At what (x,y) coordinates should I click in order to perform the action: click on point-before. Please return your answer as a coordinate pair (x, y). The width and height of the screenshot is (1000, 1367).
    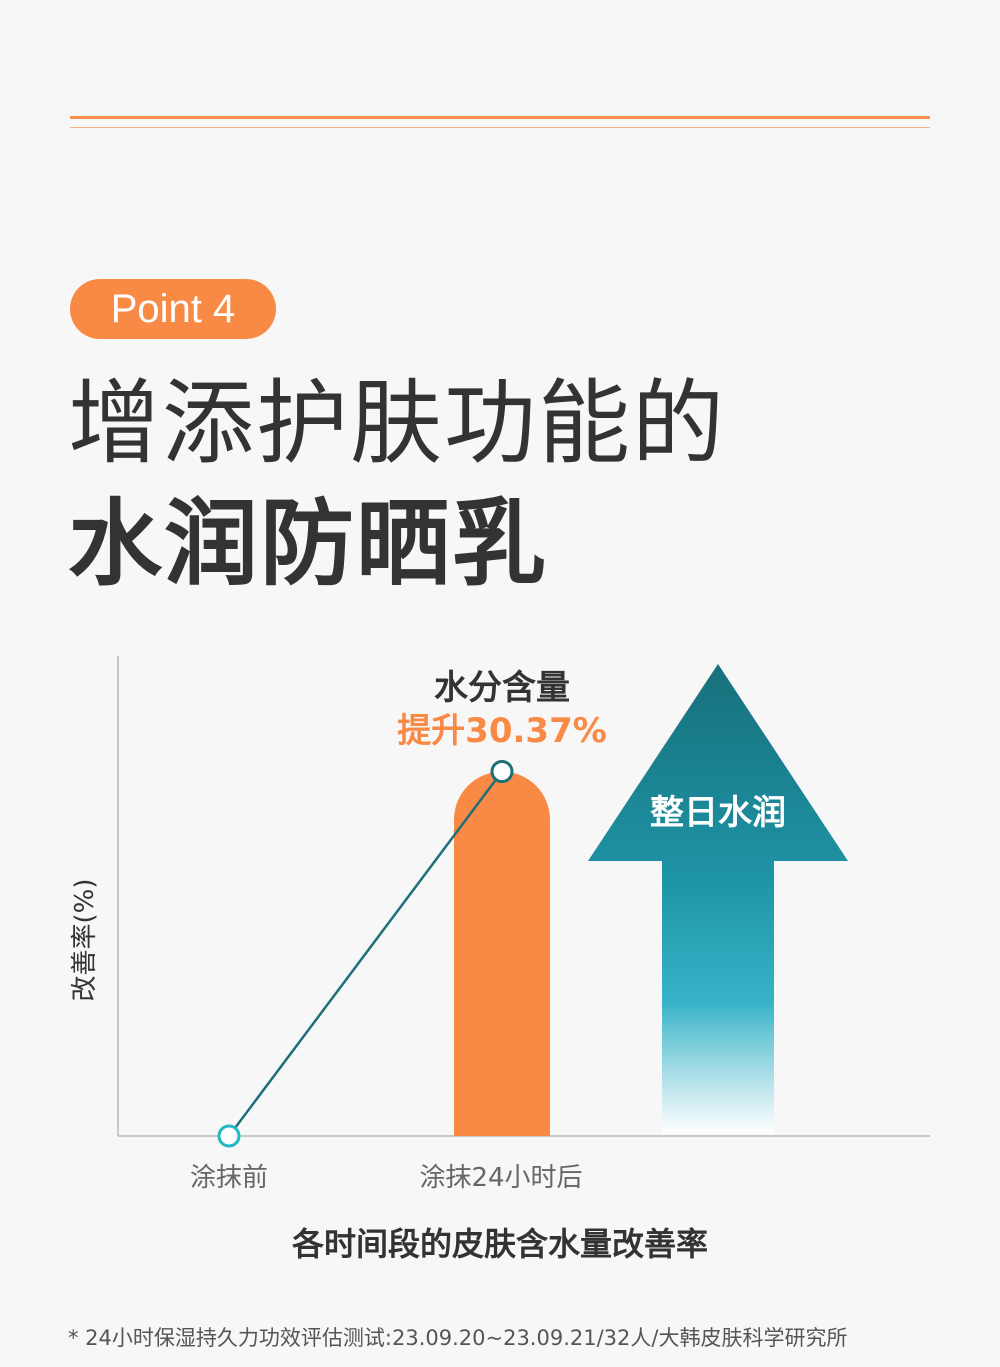
    Looking at the image, I should click on (229, 1136).